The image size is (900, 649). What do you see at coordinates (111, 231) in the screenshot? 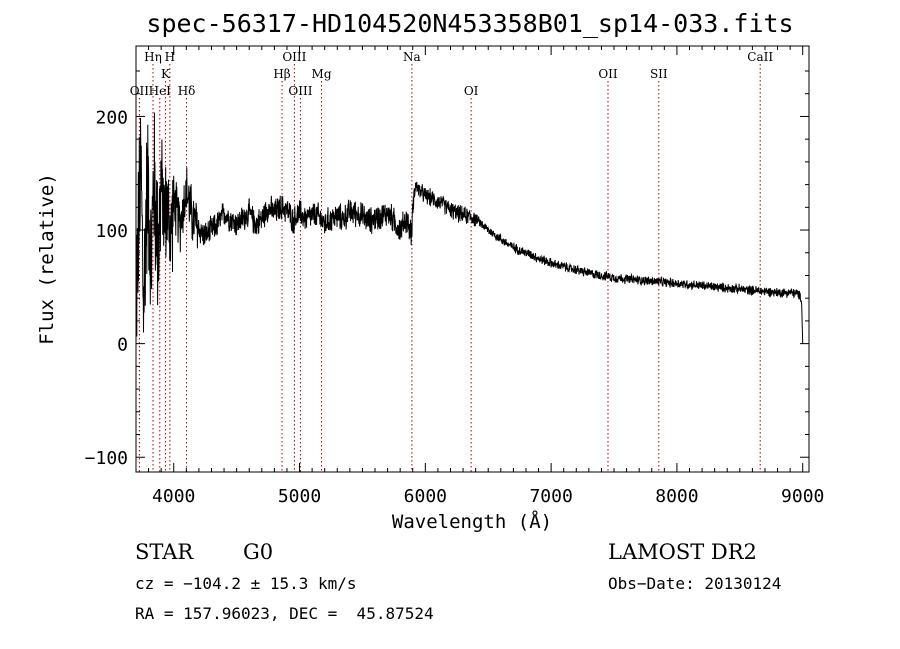
I see `y-tick-label: 100` at bounding box center [111, 231].